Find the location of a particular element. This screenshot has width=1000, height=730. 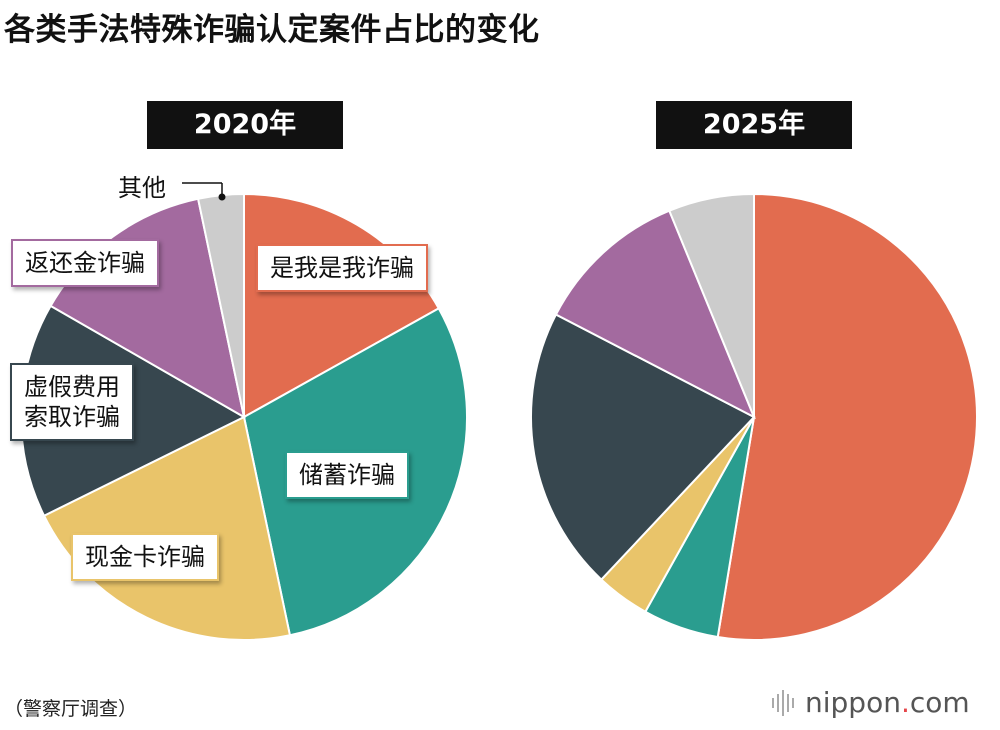

label-savings: 储蓄诈骗 is located at coordinates (347, 475).